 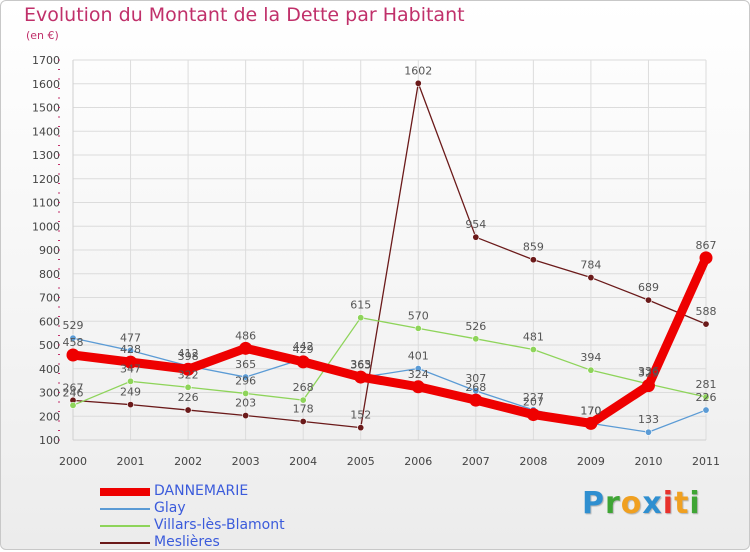 I want to click on x-tick-label: 2000, so click(x=73, y=461).